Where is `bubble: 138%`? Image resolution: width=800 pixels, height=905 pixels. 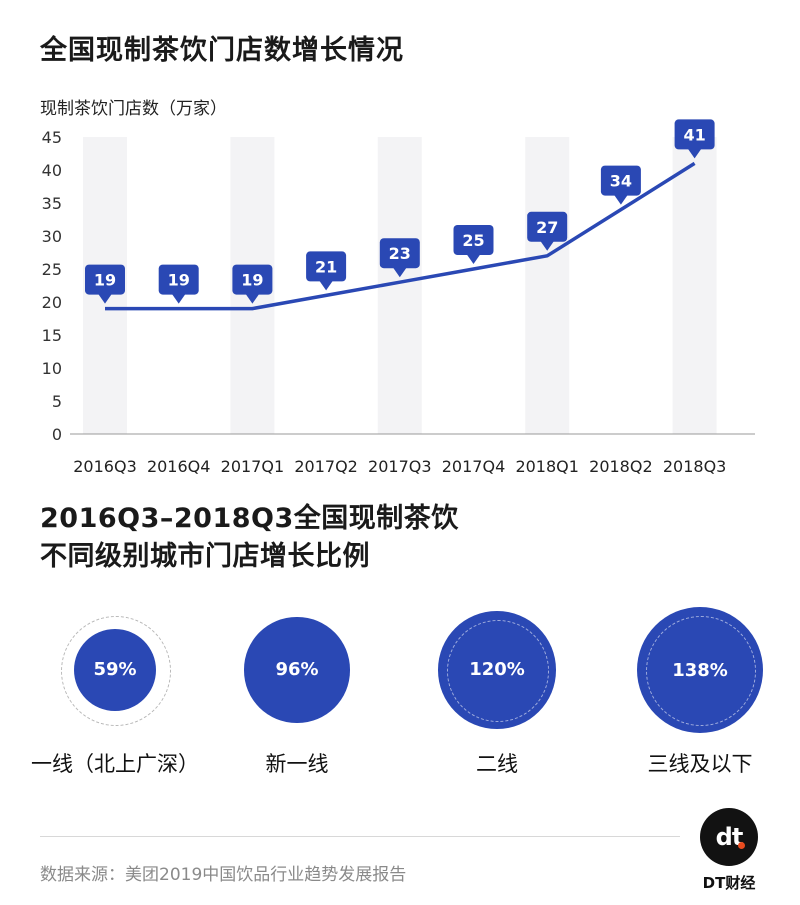
bubble: 138% is located at coordinates (700, 670).